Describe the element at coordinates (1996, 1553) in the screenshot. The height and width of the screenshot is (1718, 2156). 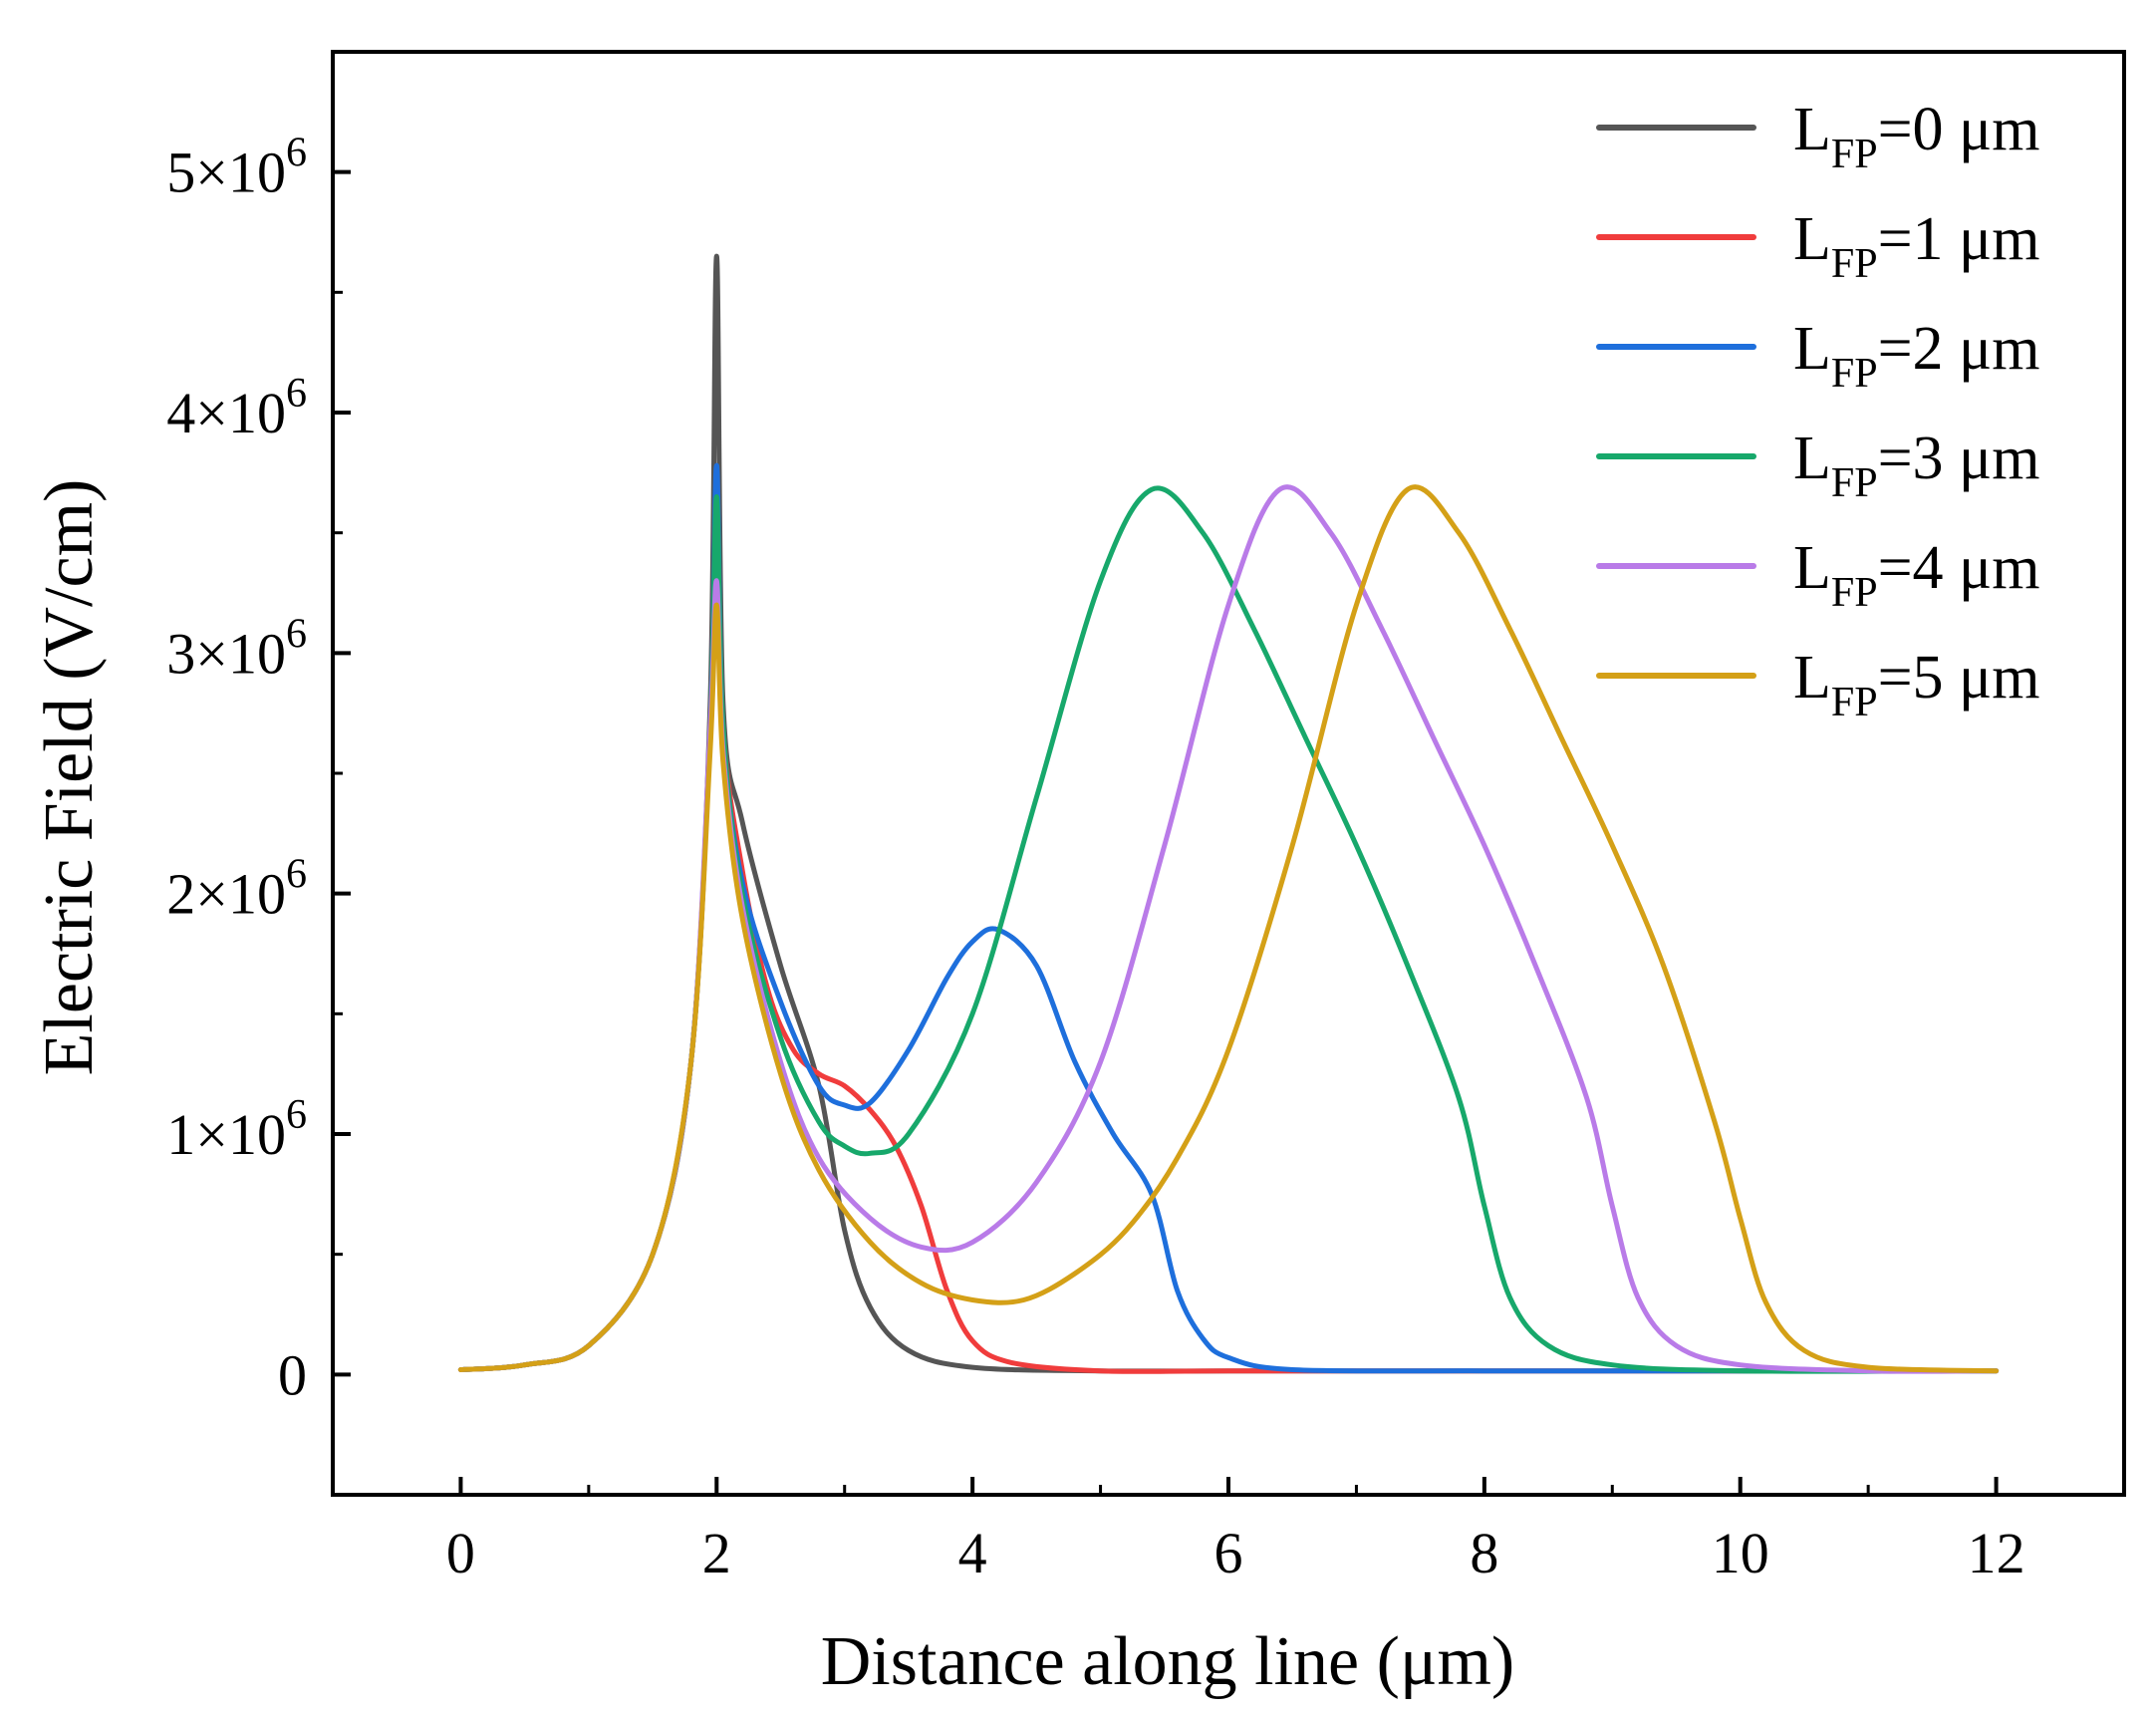
I see `x-tick-label-6: 12` at that location.